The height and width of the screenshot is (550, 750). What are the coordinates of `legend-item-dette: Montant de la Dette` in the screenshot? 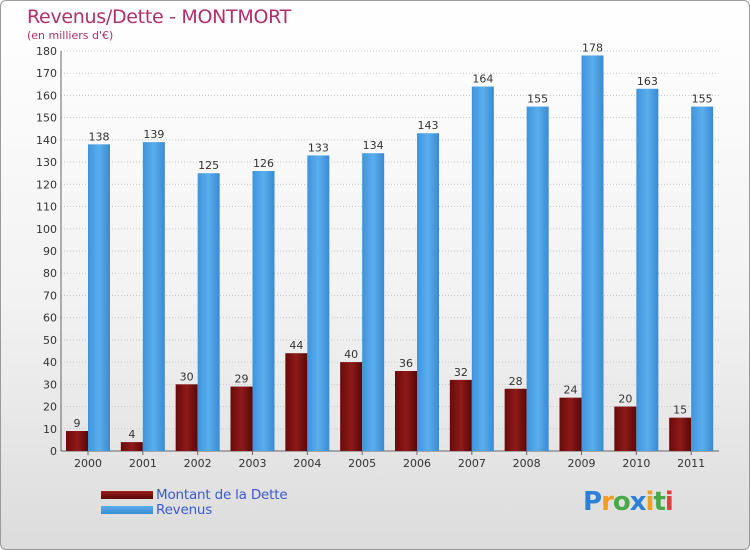 It's located at (194, 494).